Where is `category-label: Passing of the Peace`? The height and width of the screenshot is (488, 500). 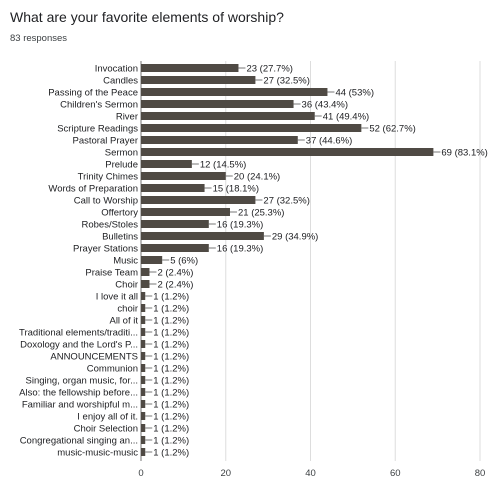 category-label: Passing of the Peace is located at coordinates (93, 92).